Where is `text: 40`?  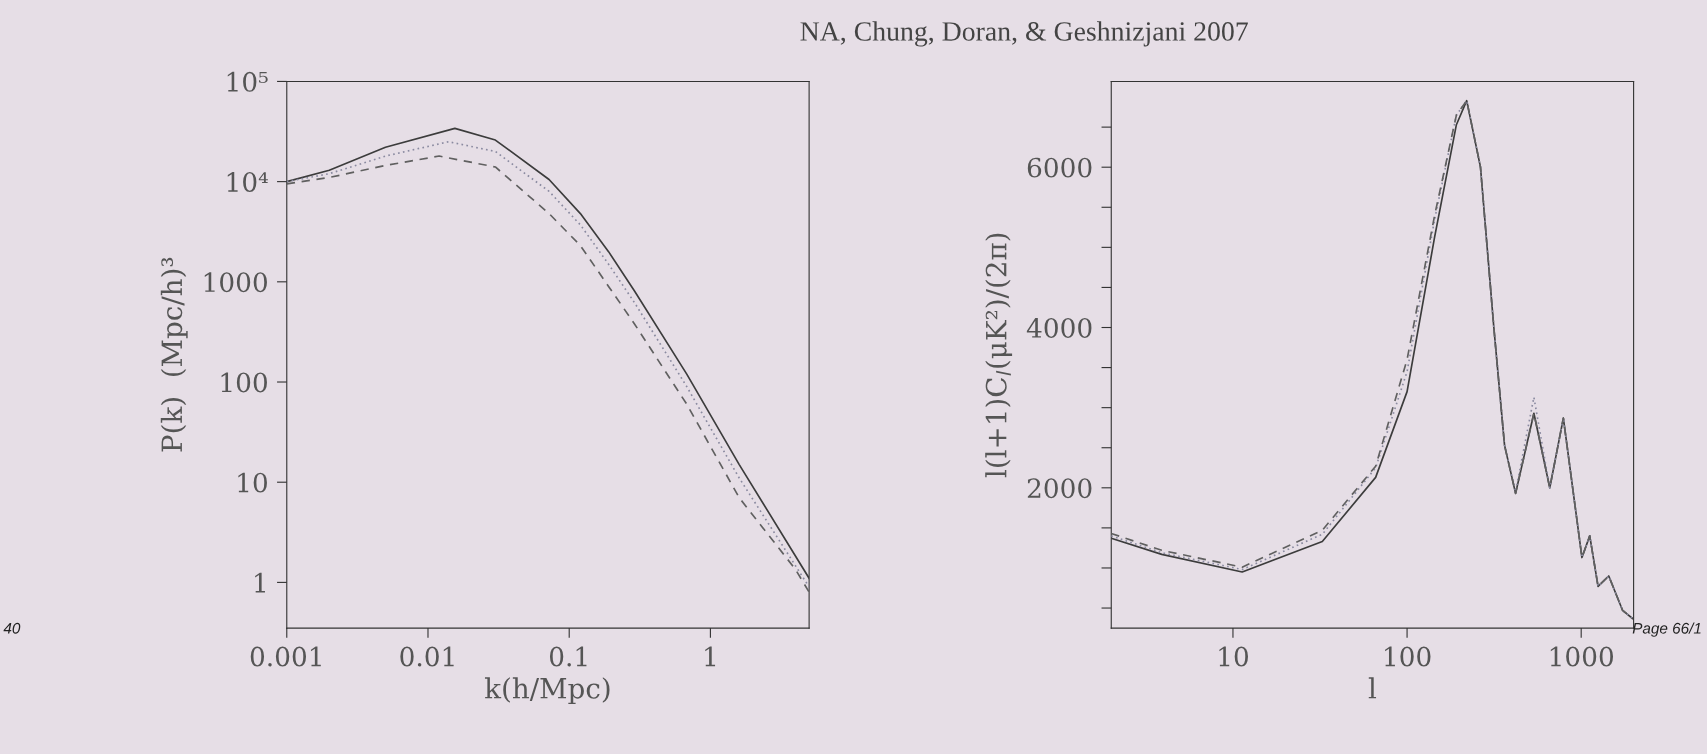
text: 40 is located at coordinates (12, 628).